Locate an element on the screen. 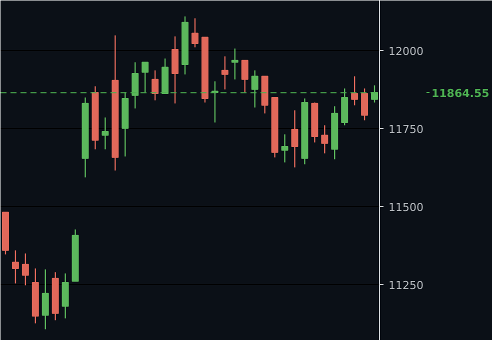  y-tick-label: 11250 is located at coordinates (406, 285).